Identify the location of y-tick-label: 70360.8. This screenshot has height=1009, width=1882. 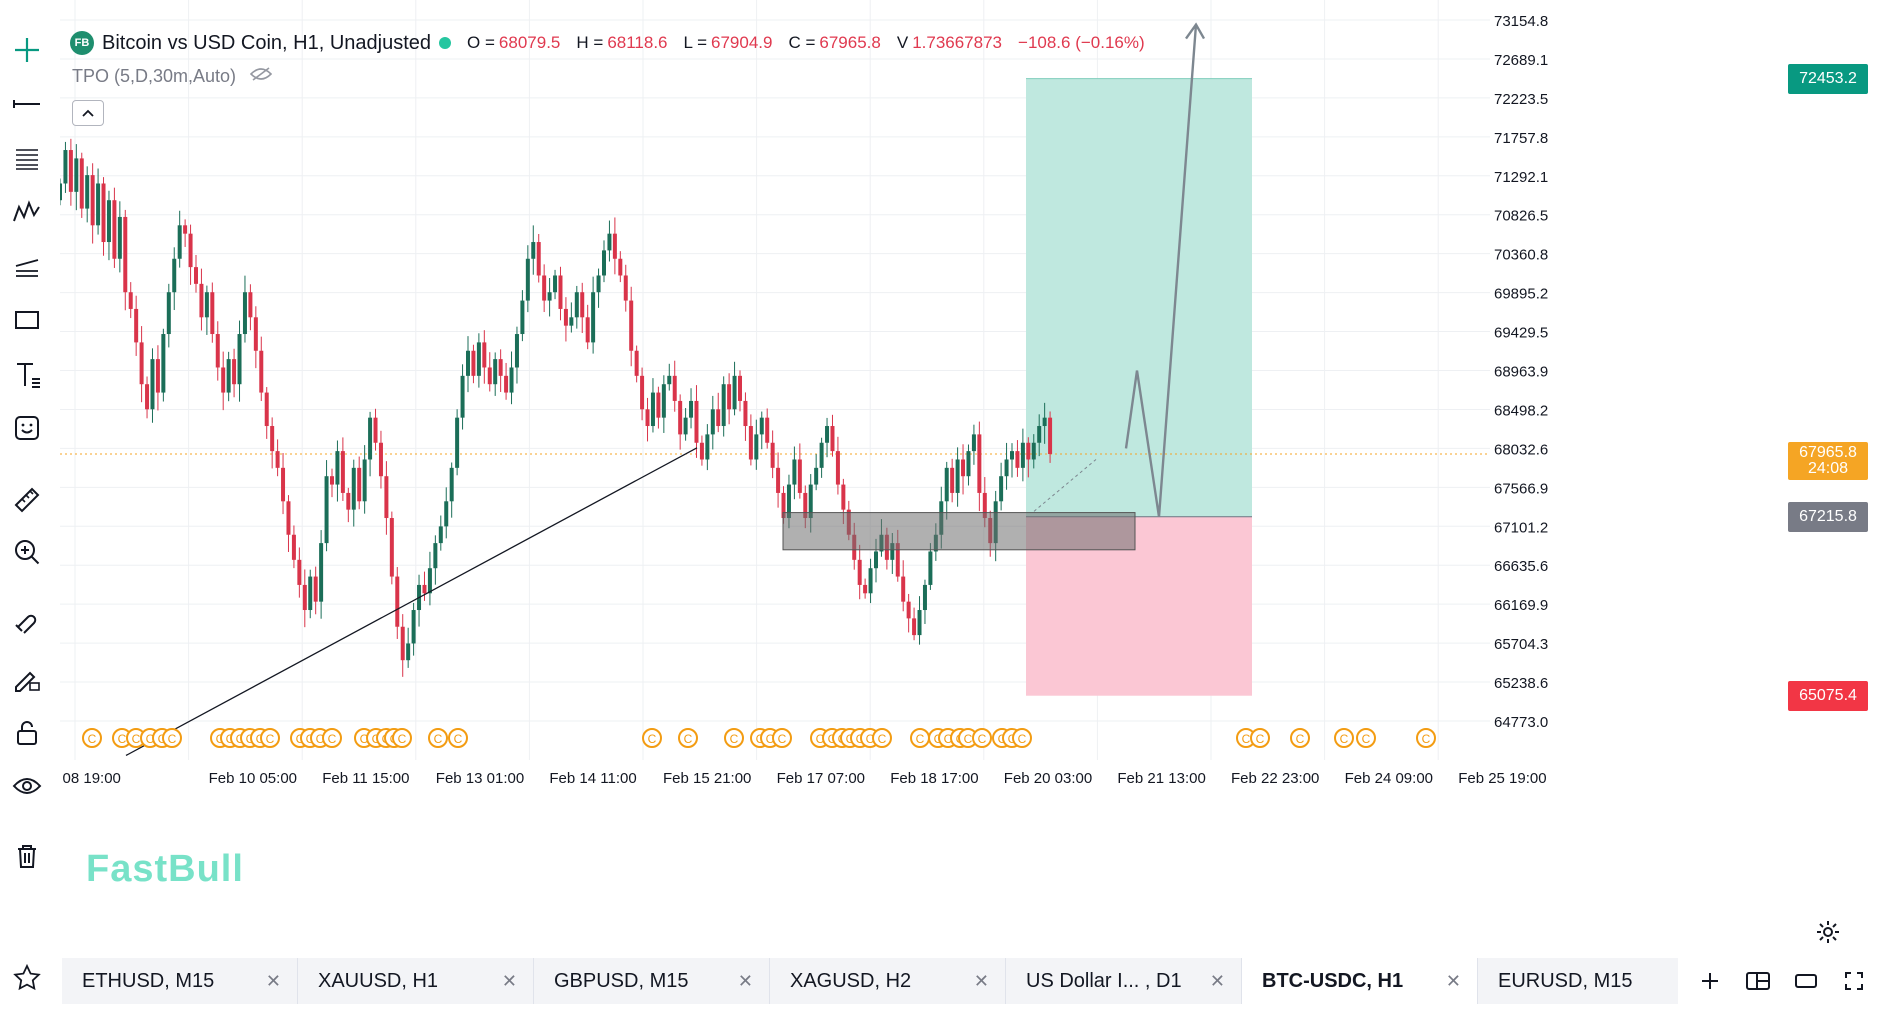
(1521, 255).